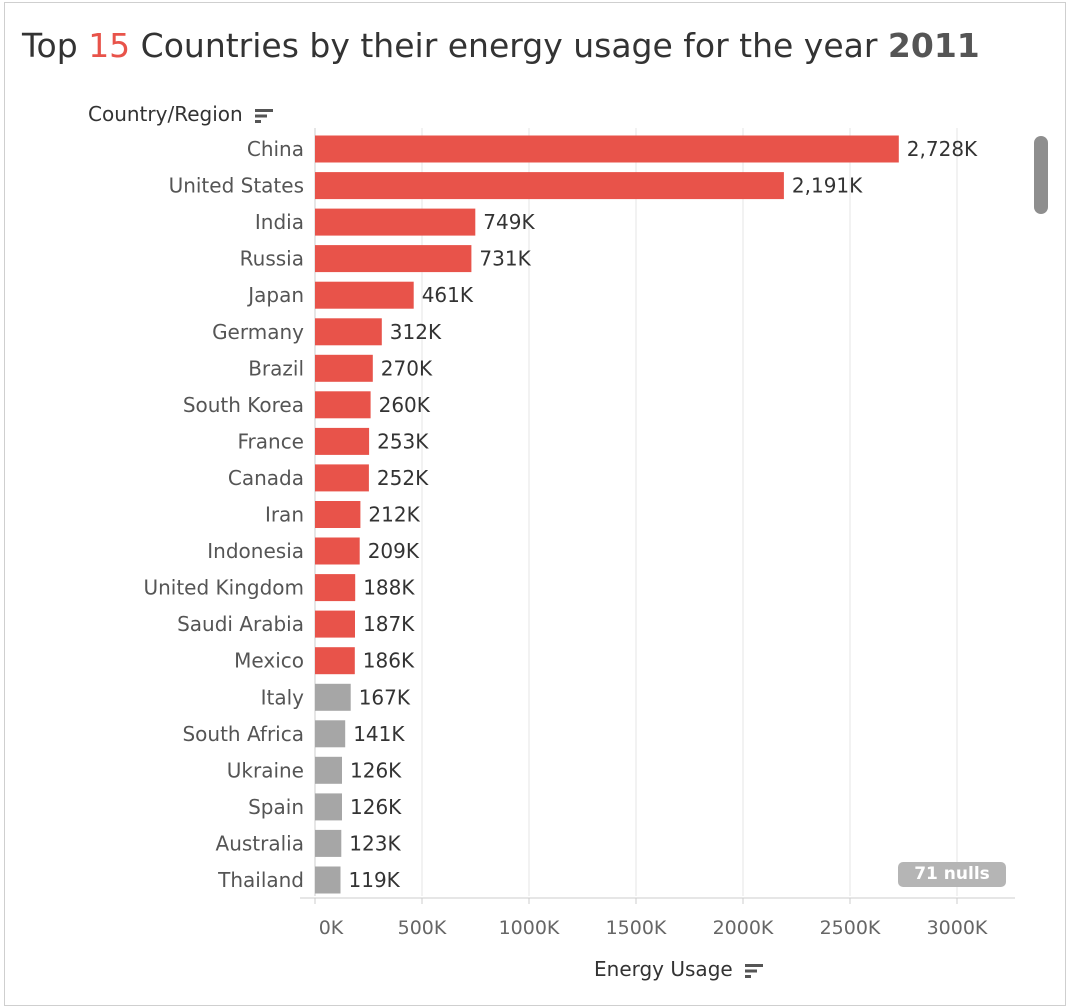 The image size is (1072, 1008). I want to click on category-label: United Kingdom, so click(223, 588).